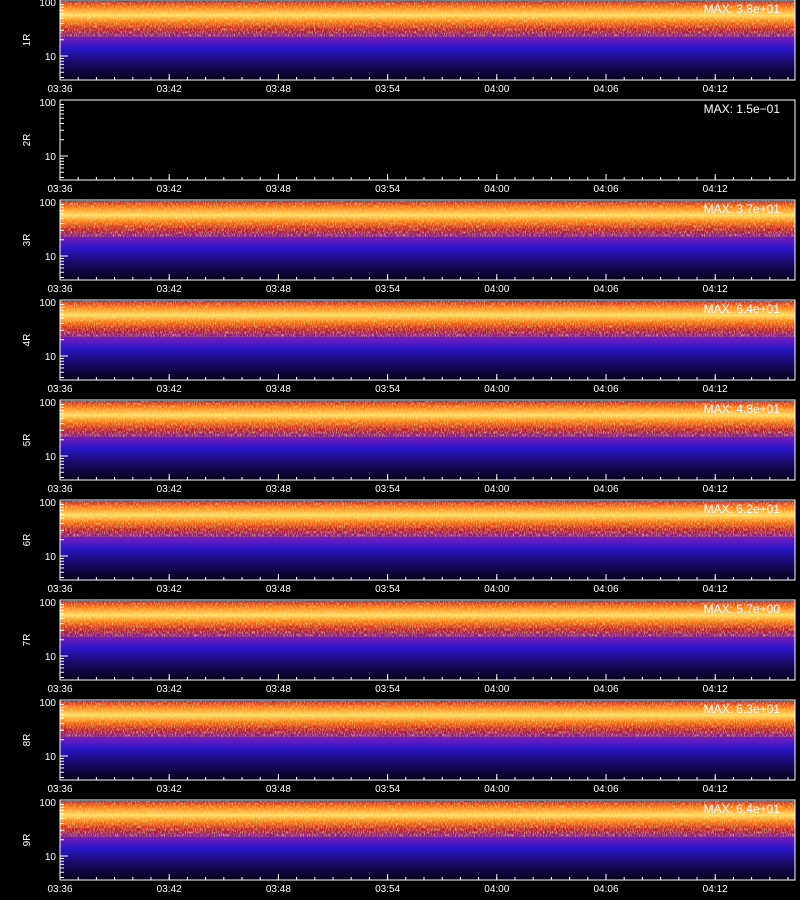  What do you see at coordinates (742, 509) in the screenshot?
I see `max-label: MAX: 6.2e+01` at bounding box center [742, 509].